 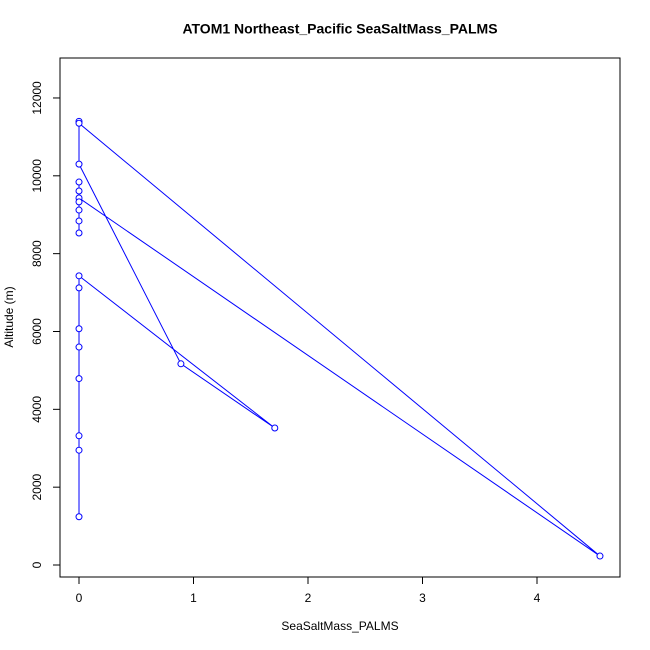 What do you see at coordinates (193, 598) in the screenshot?
I see `x-tick-label: 1` at bounding box center [193, 598].